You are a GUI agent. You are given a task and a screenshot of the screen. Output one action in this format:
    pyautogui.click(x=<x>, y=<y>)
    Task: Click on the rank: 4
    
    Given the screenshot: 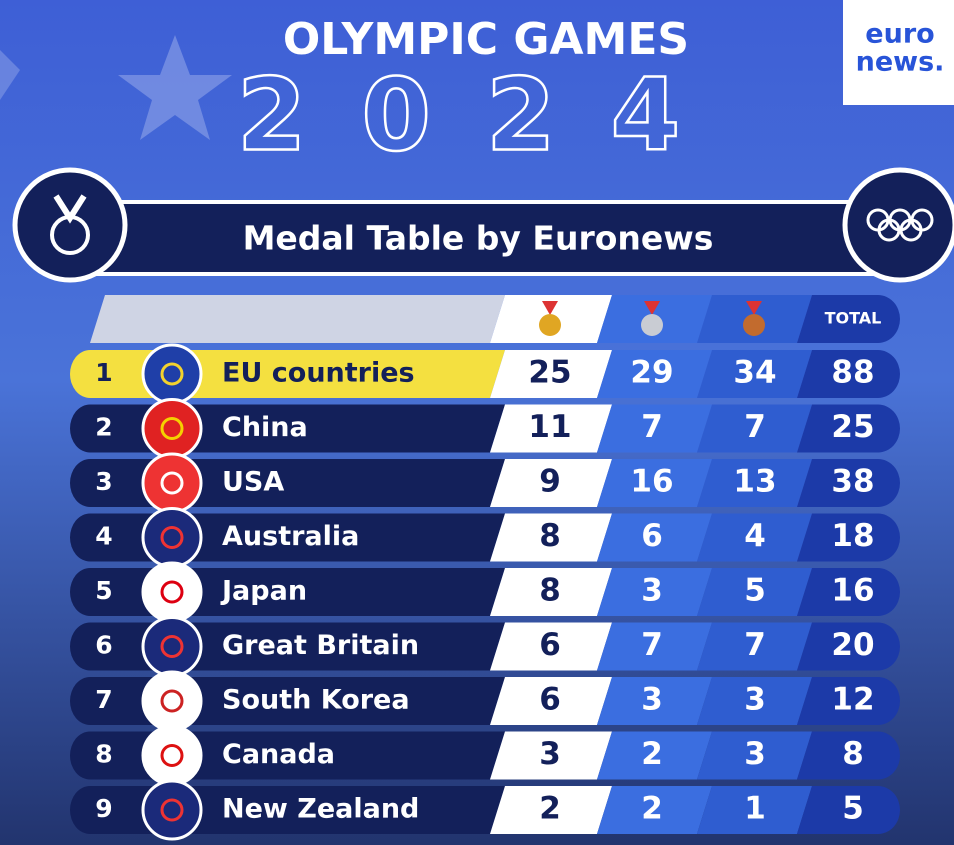 What is the action you would take?
    pyautogui.click(x=103, y=536)
    